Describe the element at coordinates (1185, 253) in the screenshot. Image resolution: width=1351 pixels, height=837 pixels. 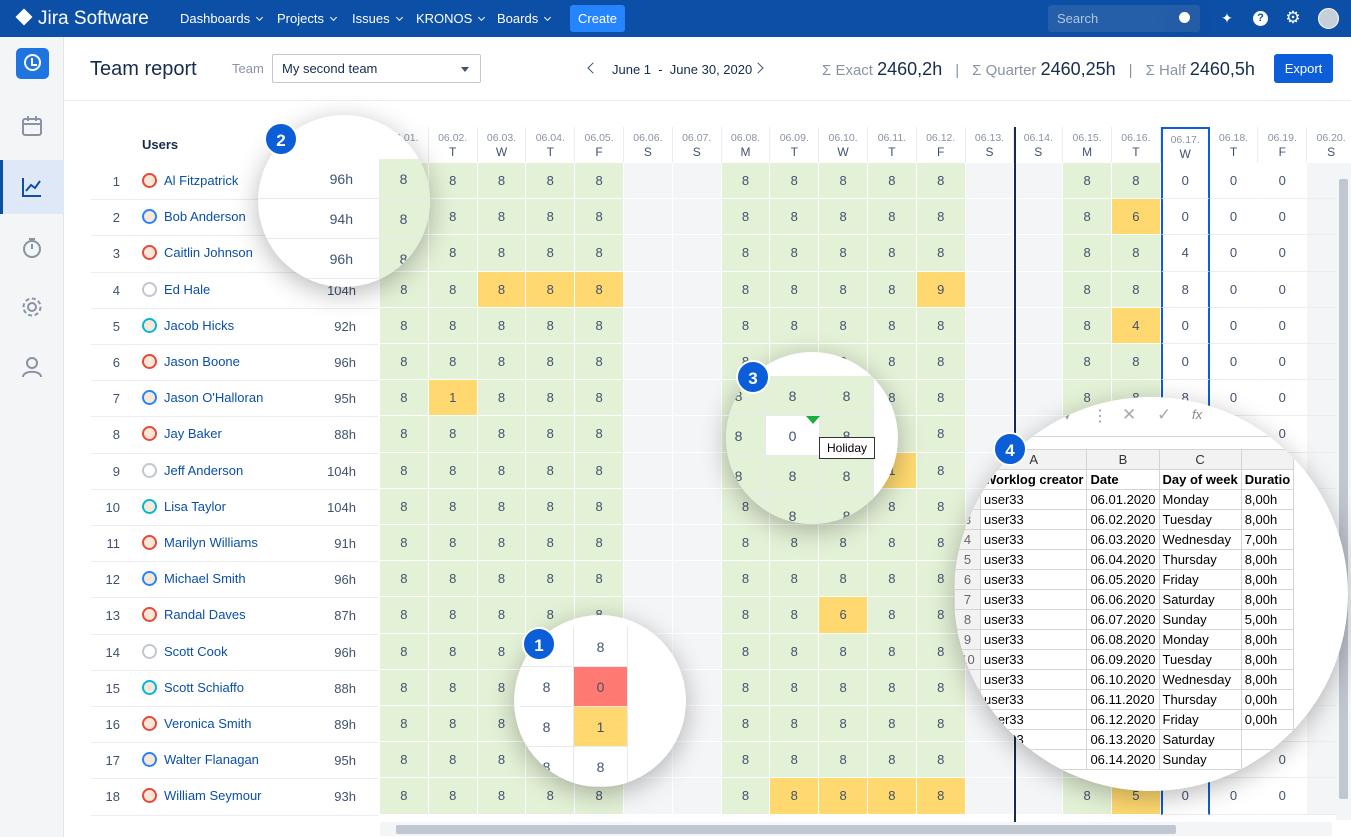
I see `hours-cell: 4` at that location.